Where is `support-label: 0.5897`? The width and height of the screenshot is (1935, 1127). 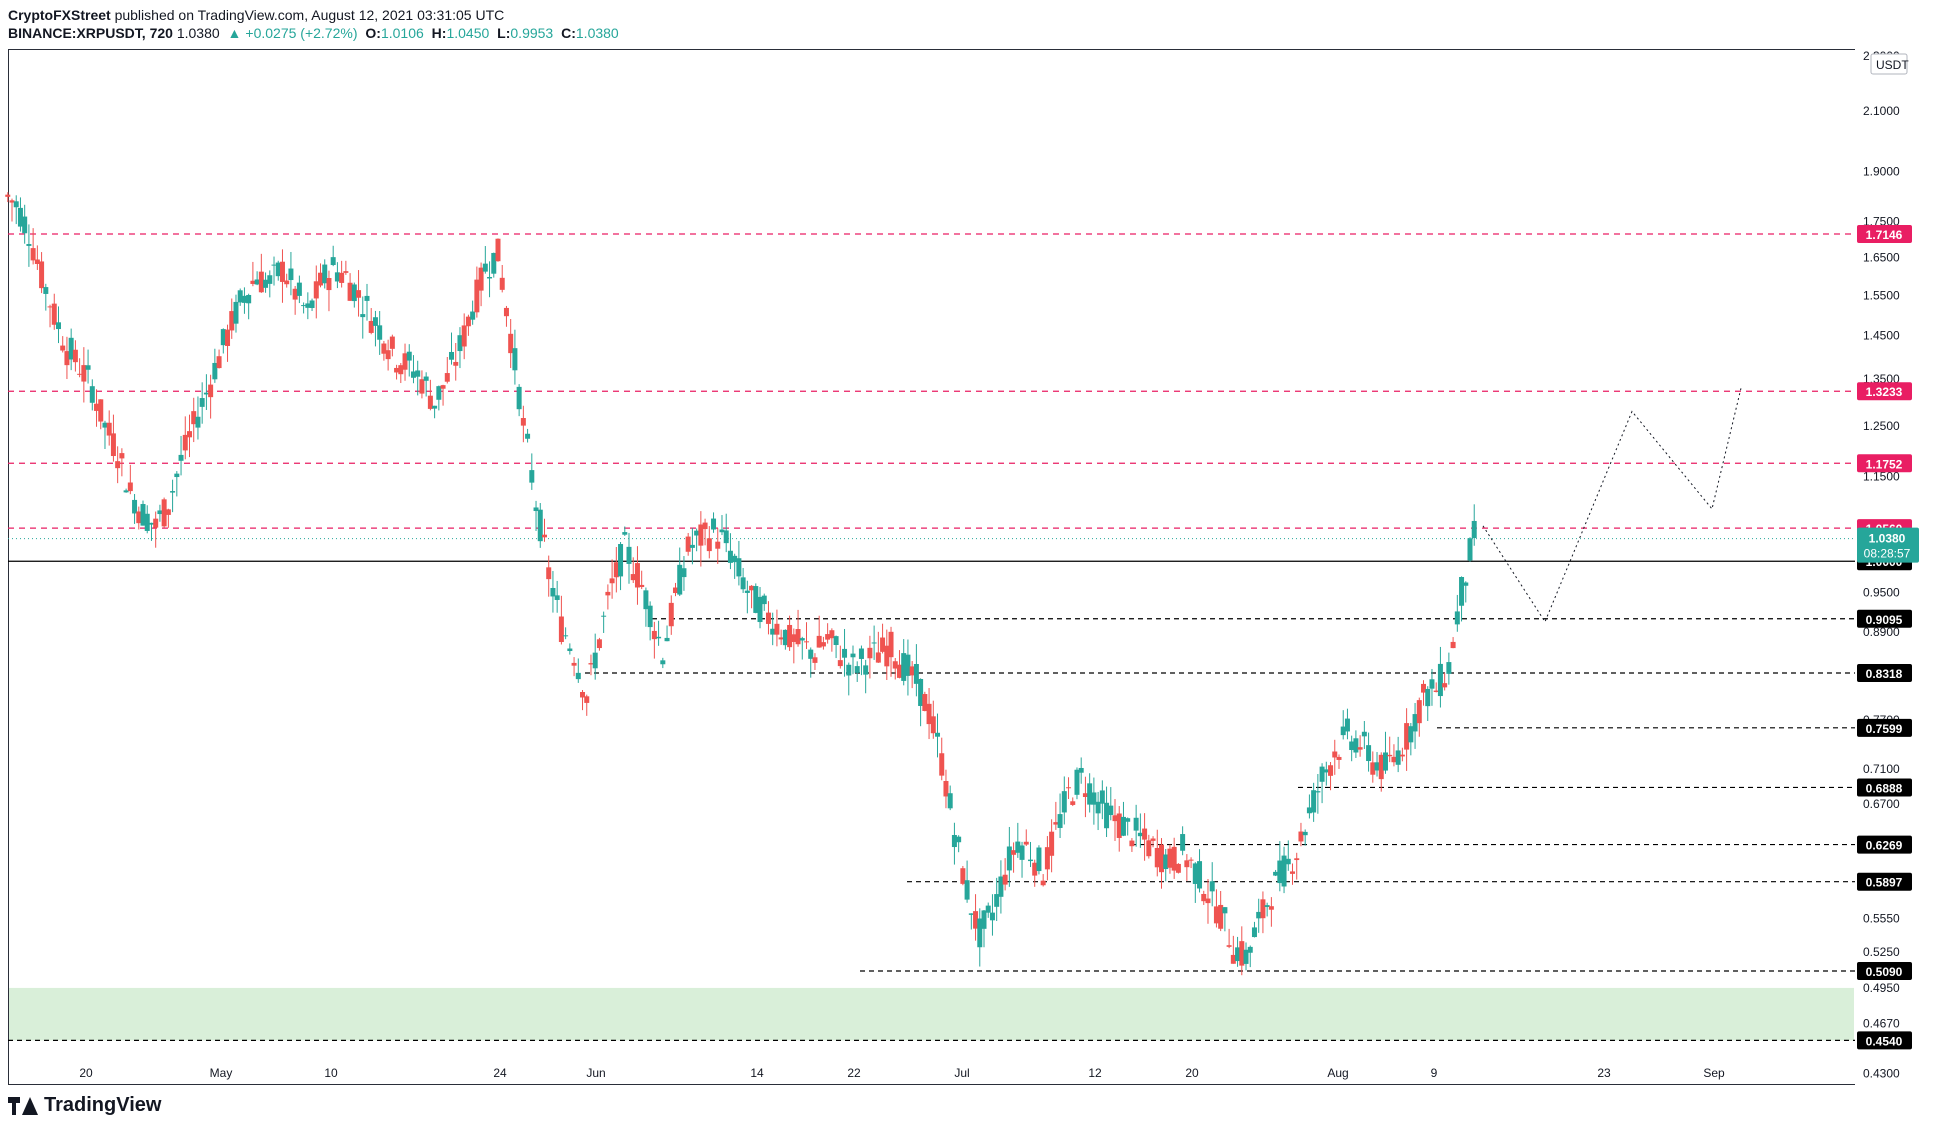
support-label: 0.5897 is located at coordinates (1884, 883).